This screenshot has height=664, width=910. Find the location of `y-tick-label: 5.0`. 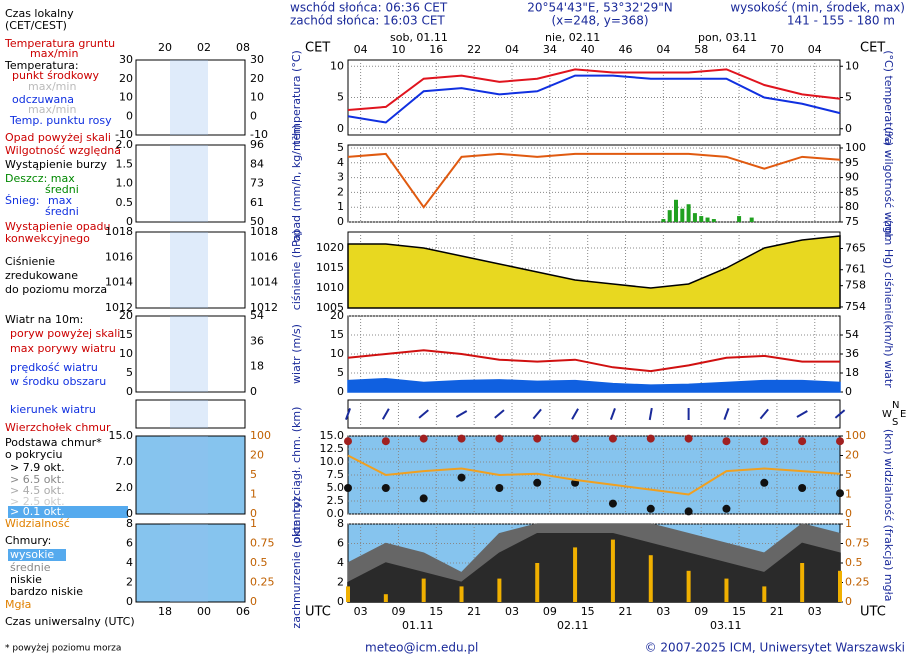

y-tick-label: 5.0 is located at coordinates (336, 487).